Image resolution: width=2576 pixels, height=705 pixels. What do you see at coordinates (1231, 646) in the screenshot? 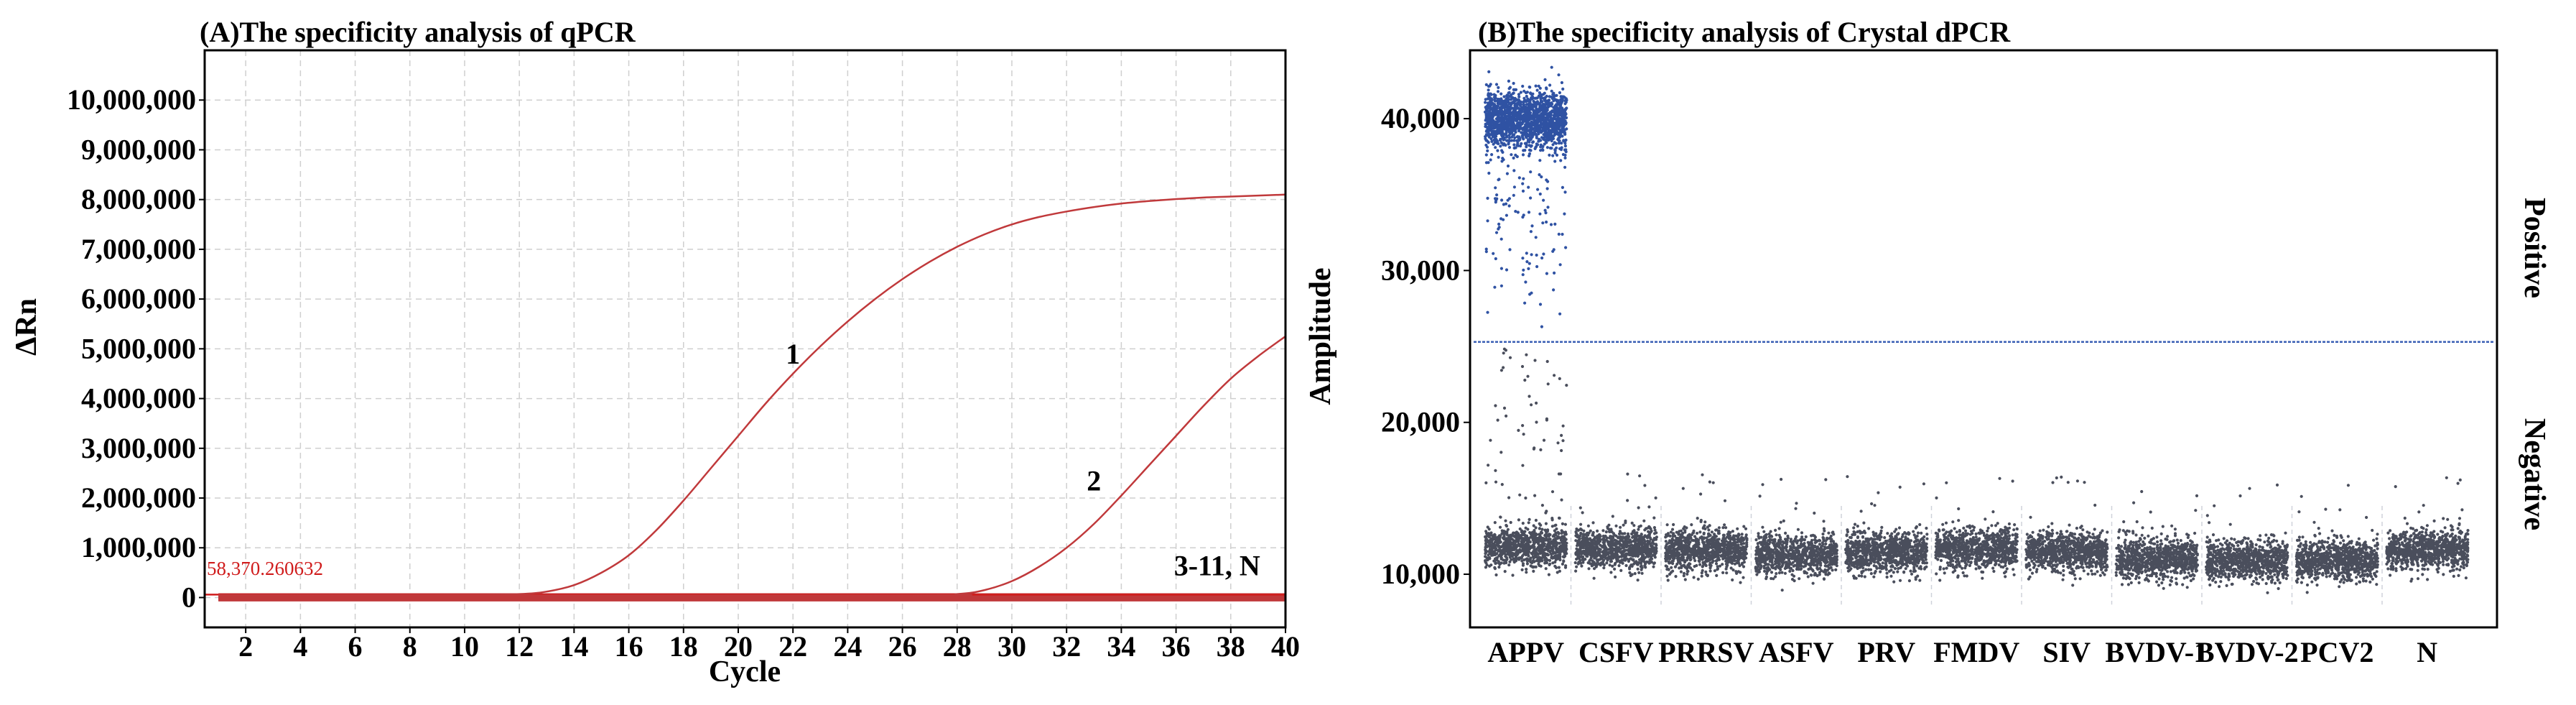
I see `qpcr-x-tick-label: 38` at bounding box center [1231, 646].